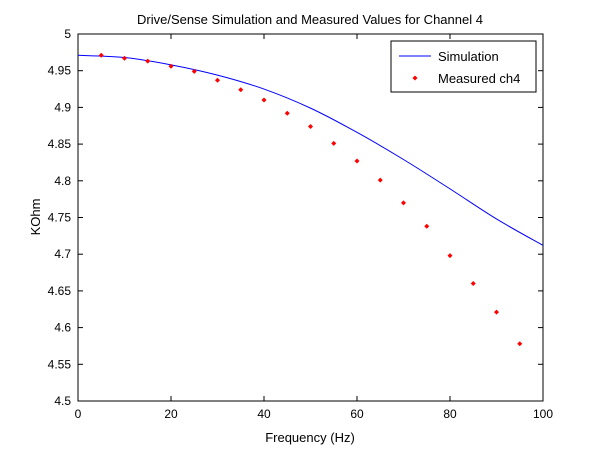 Image resolution: width=600 pixels, height=450 pixels. Describe the element at coordinates (171, 414) in the screenshot. I see `x-tick-label: 20` at that location.